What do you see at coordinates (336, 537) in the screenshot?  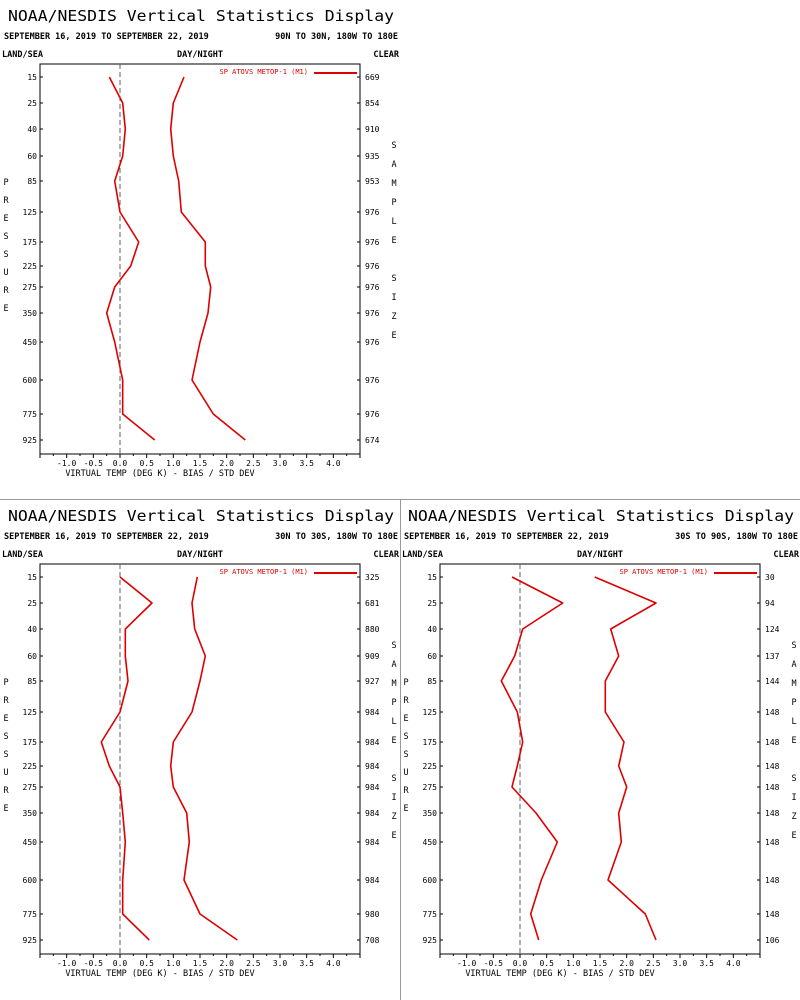 I see `region-label: 30N TO 30S, 180W TO 180E` at bounding box center [336, 537].